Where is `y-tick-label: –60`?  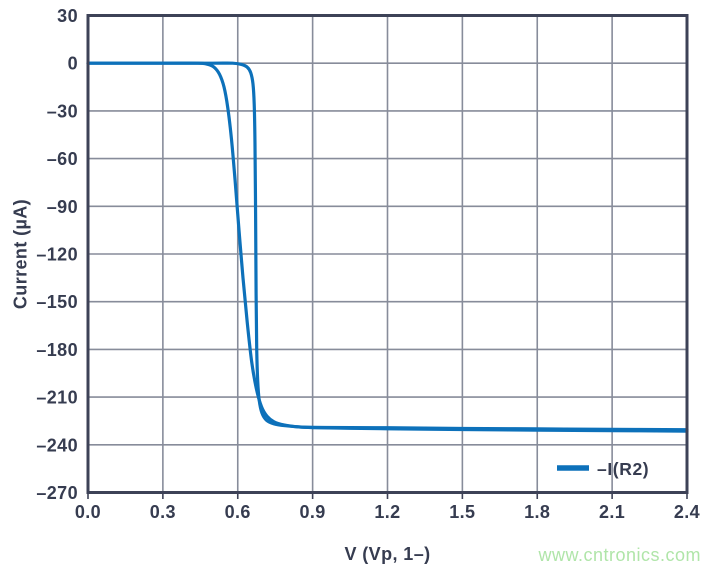 y-tick-label: –60 is located at coordinates (62, 159).